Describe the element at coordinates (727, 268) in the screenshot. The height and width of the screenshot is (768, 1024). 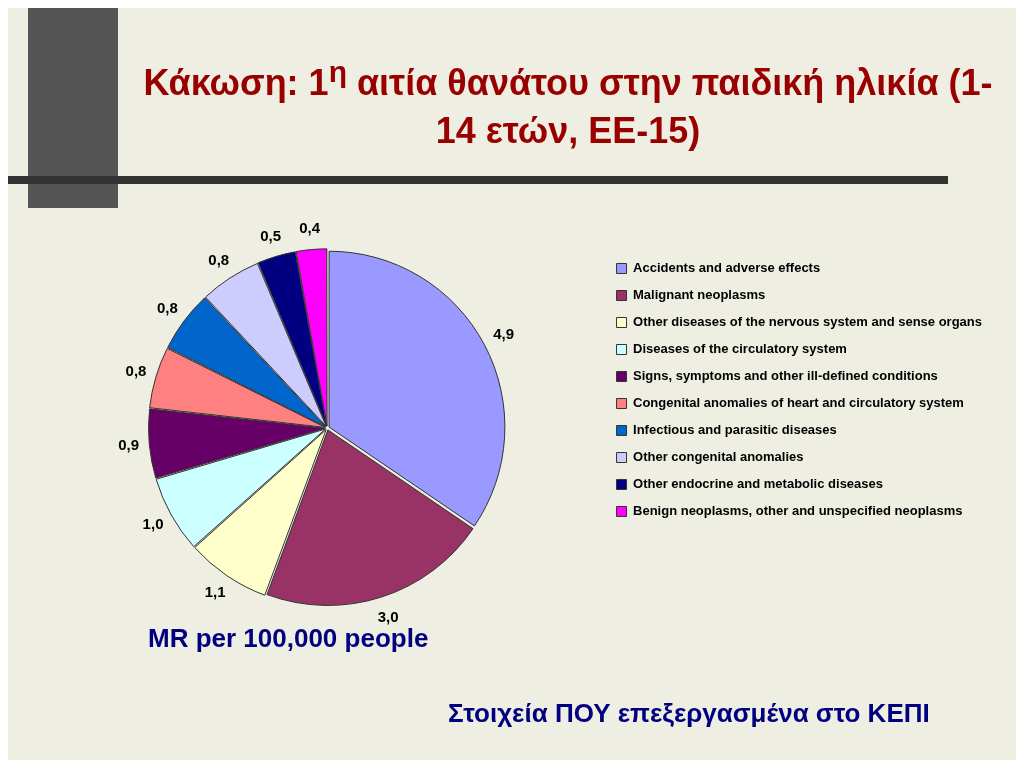
I see `legend-label: Accidents and adverse effects` at that location.